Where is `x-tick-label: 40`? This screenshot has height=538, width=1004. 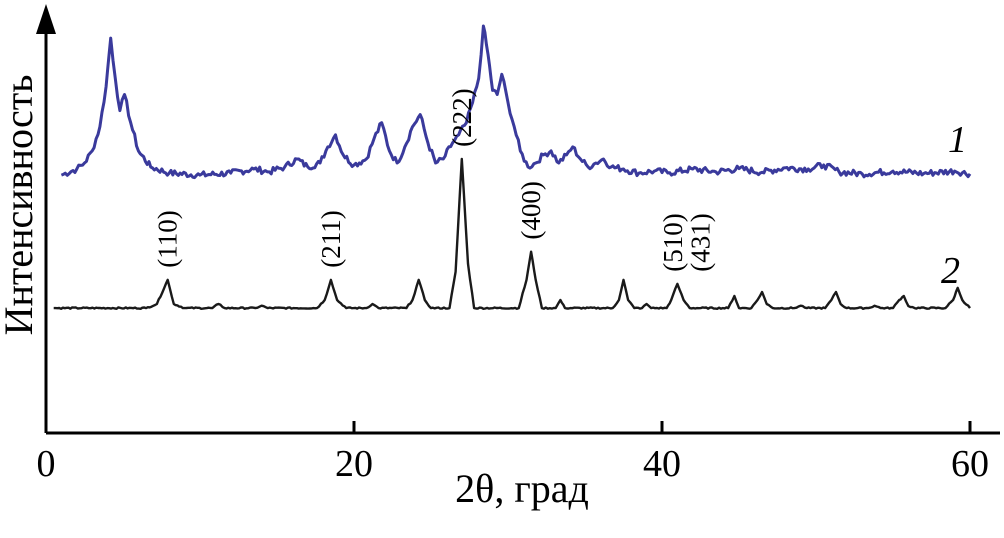
x-tick-label: 40 is located at coordinates (662, 464).